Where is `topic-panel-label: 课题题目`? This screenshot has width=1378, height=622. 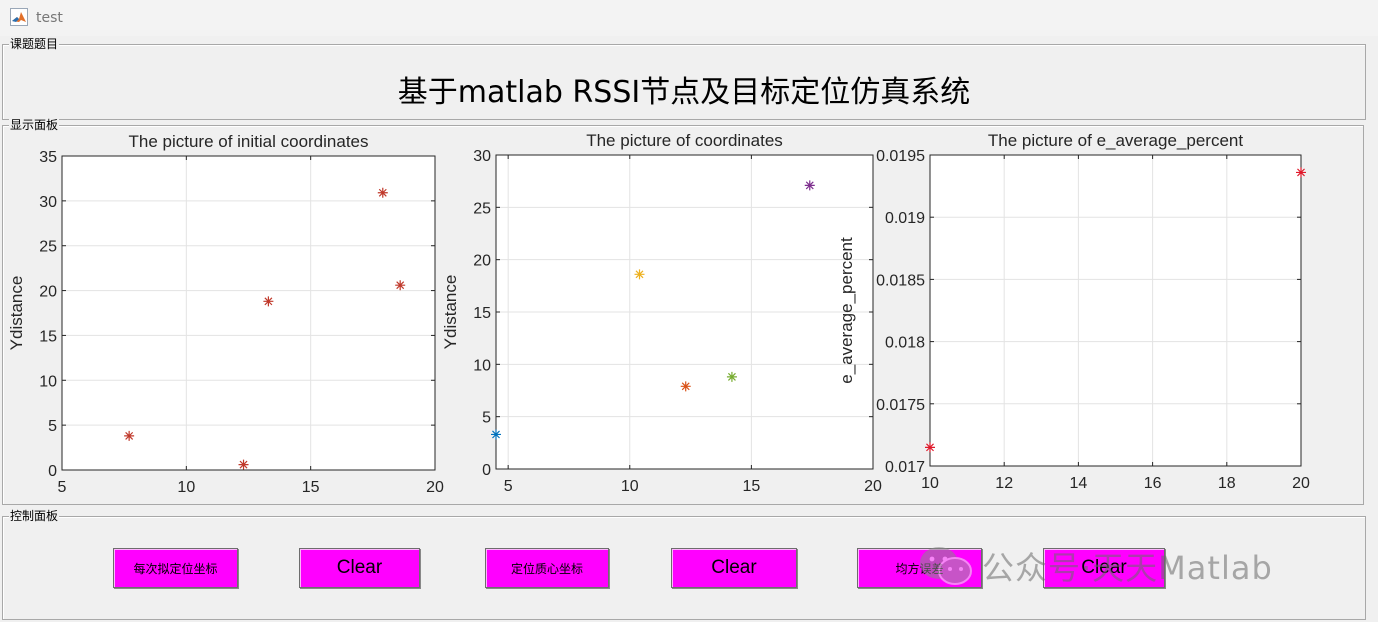
topic-panel-label: 课题题目 is located at coordinates (34, 44).